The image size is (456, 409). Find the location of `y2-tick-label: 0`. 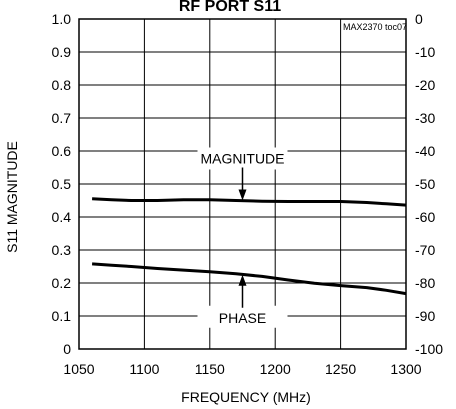

y2-tick-label: 0 is located at coordinates (419, 19).